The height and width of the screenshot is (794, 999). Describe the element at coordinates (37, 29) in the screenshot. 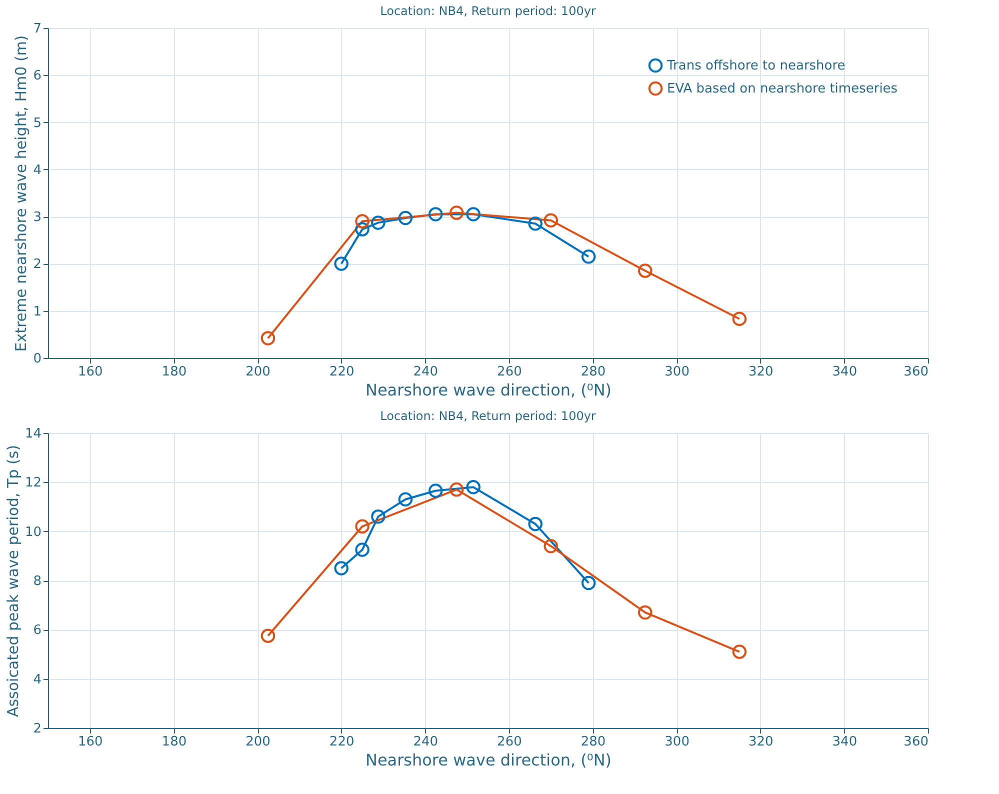

I see `y-tick-label: 7` at that location.